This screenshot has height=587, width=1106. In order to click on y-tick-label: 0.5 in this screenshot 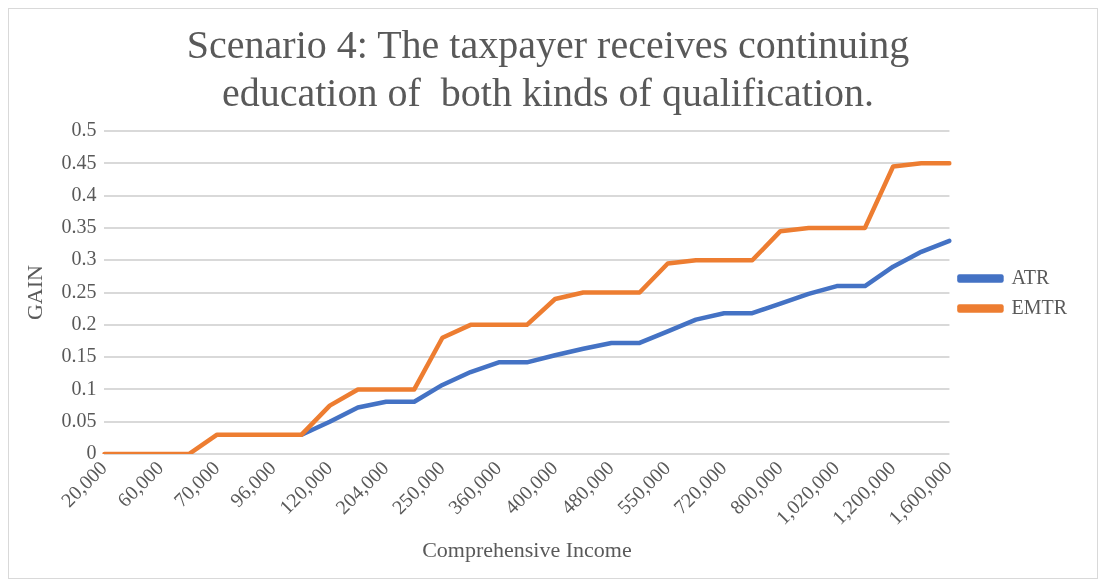, I will do `click(84, 129)`.